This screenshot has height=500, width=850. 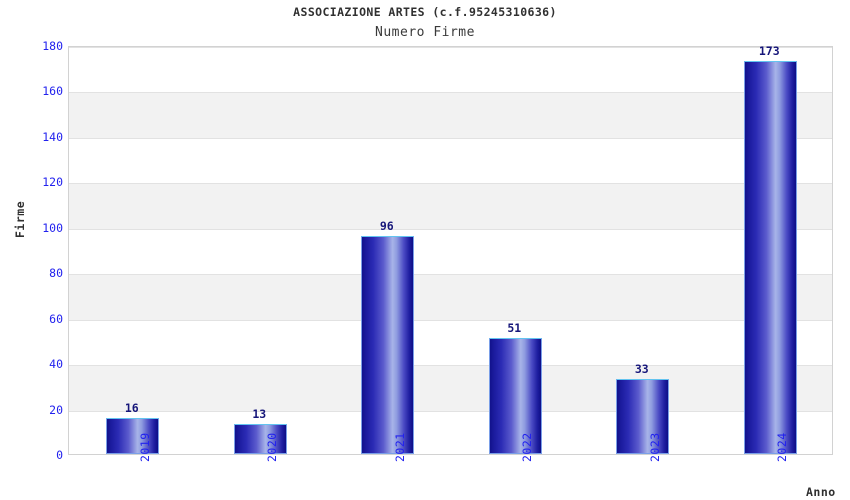 I want to click on y-tick-label: 40, so click(x=56, y=364).